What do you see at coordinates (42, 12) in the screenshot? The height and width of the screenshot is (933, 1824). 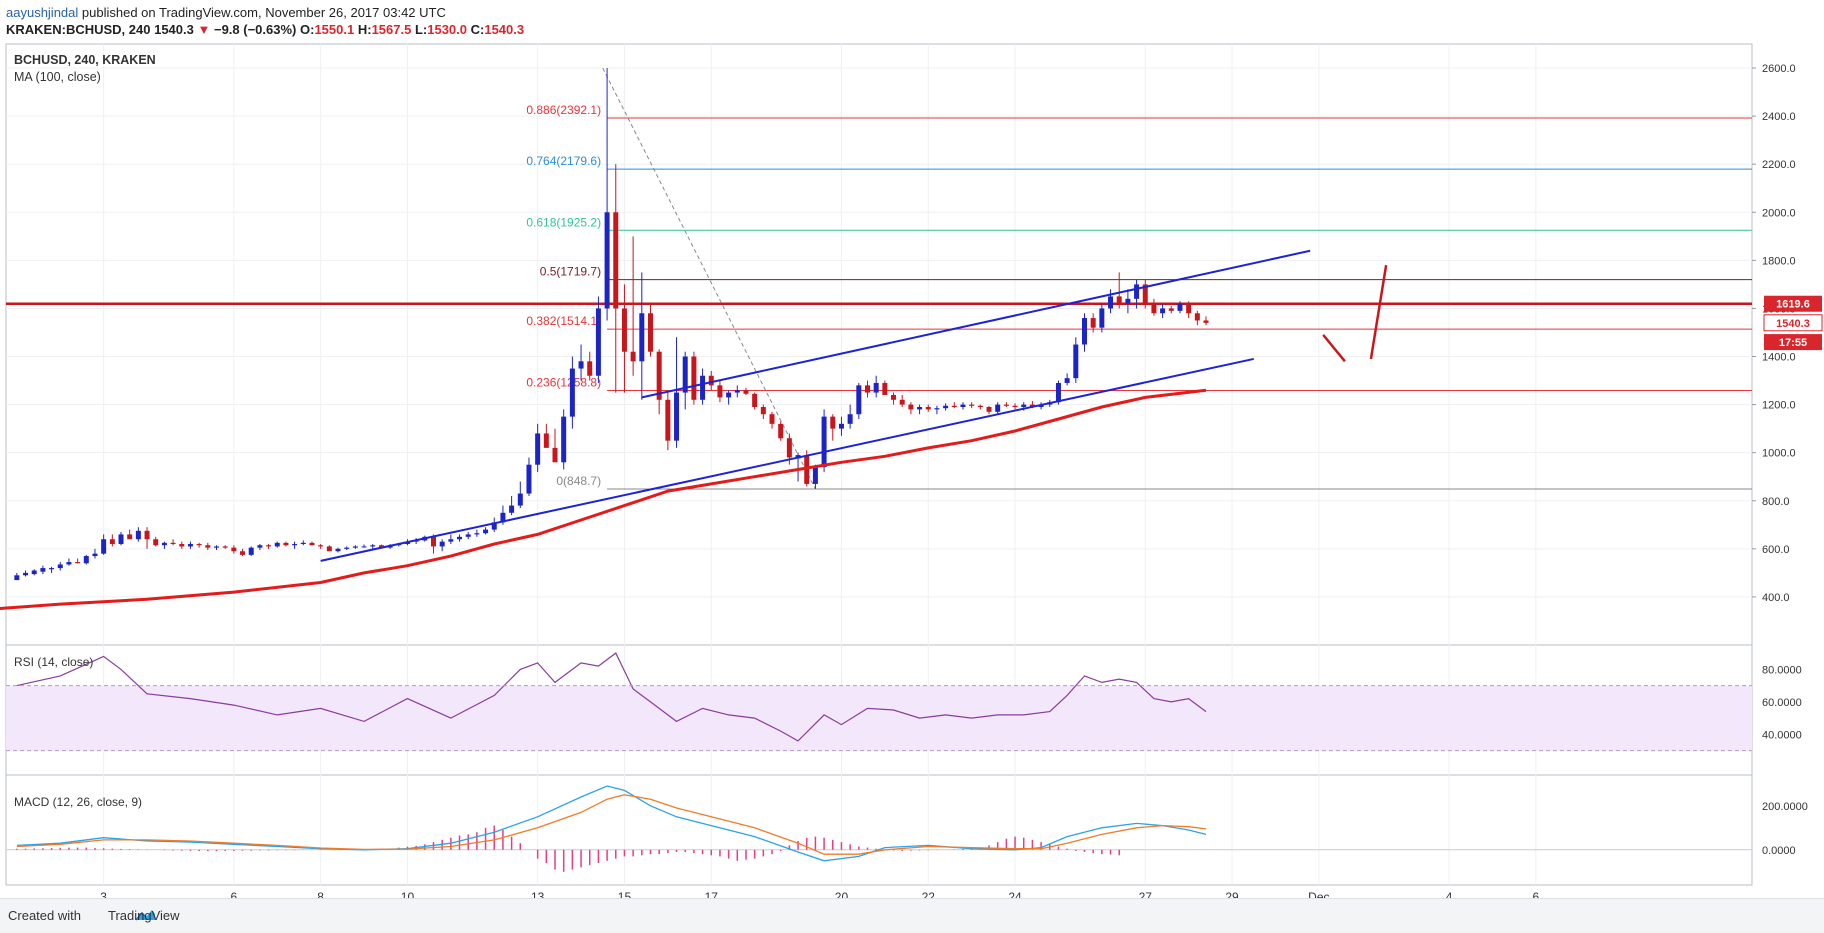 I see `author-link: aayushjindal` at bounding box center [42, 12].